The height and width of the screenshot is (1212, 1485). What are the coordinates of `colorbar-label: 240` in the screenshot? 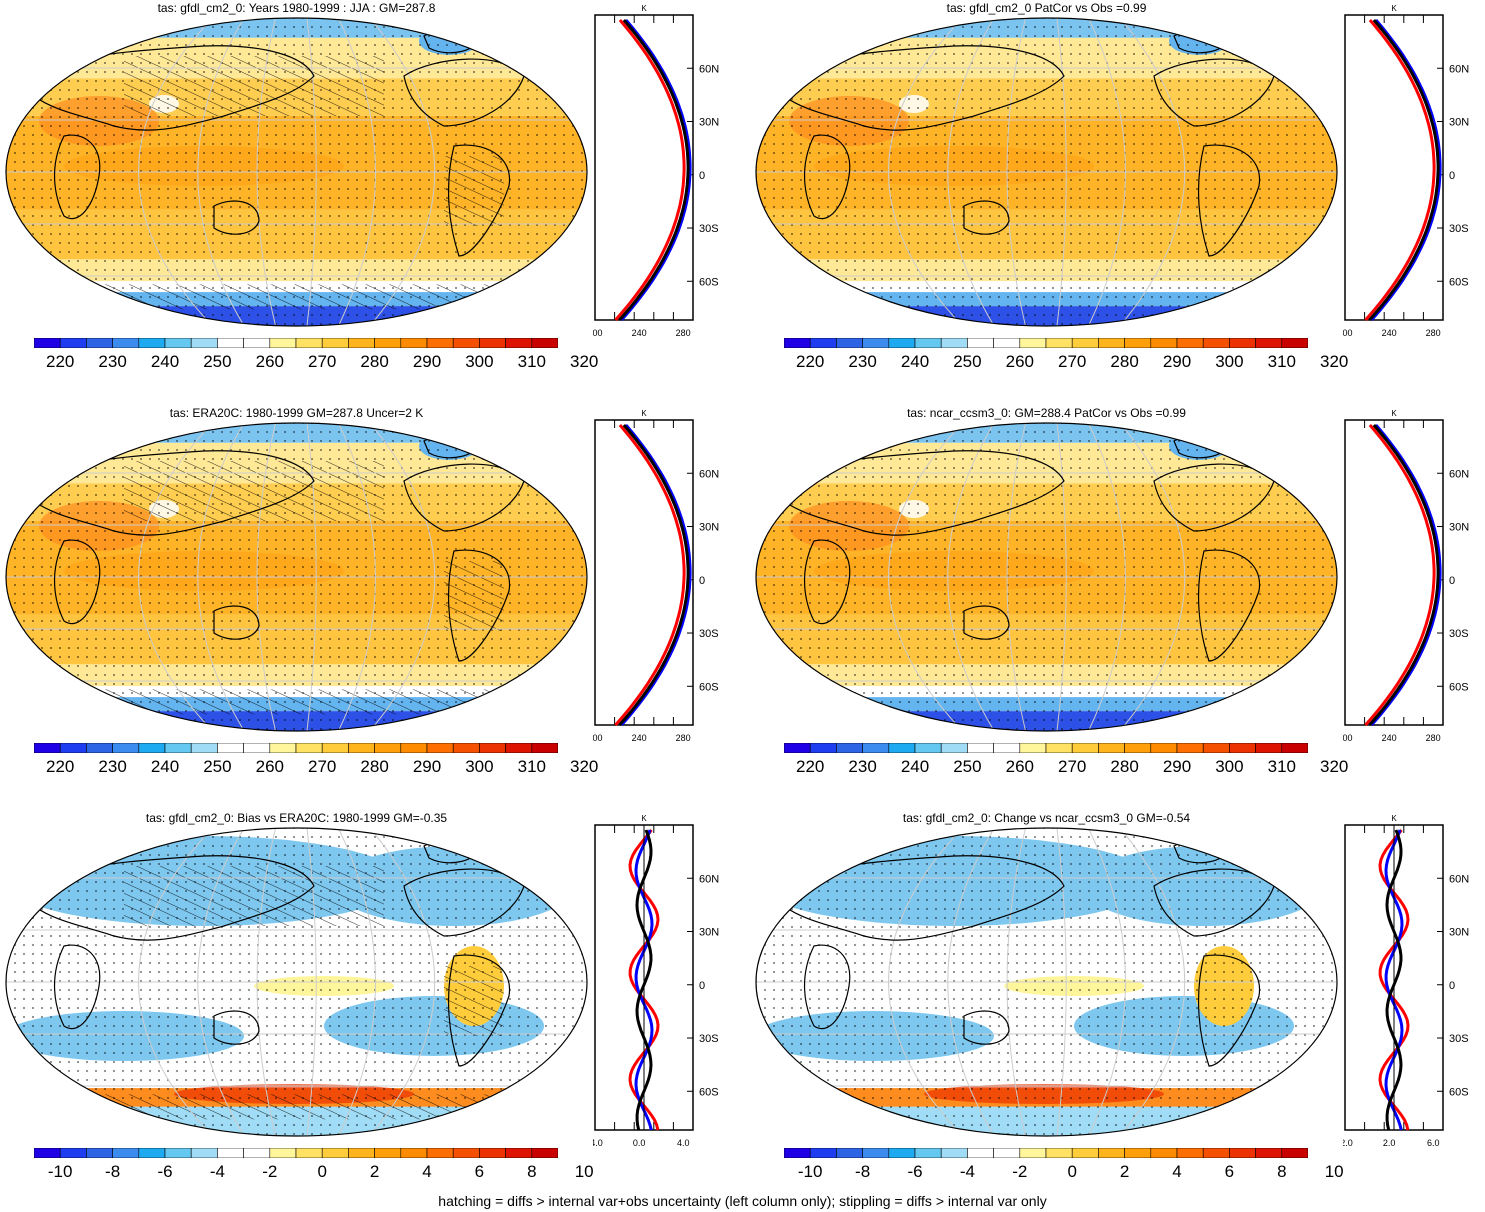 It's located at (165, 766).